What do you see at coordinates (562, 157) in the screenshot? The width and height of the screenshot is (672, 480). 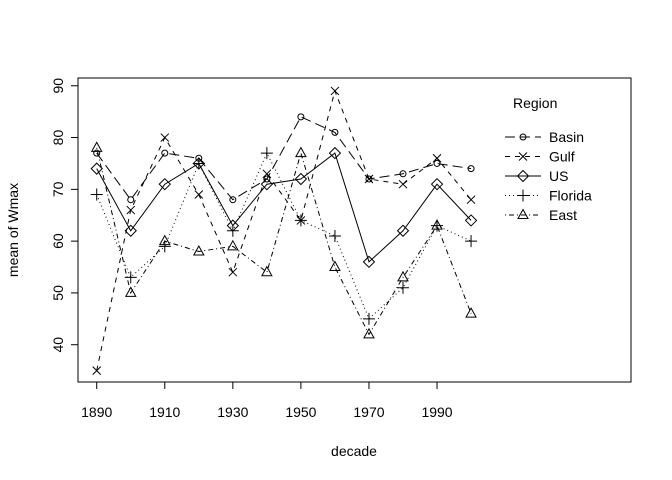 I see `legend-label-gulf: Gulf` at bounding box center [562, 157].